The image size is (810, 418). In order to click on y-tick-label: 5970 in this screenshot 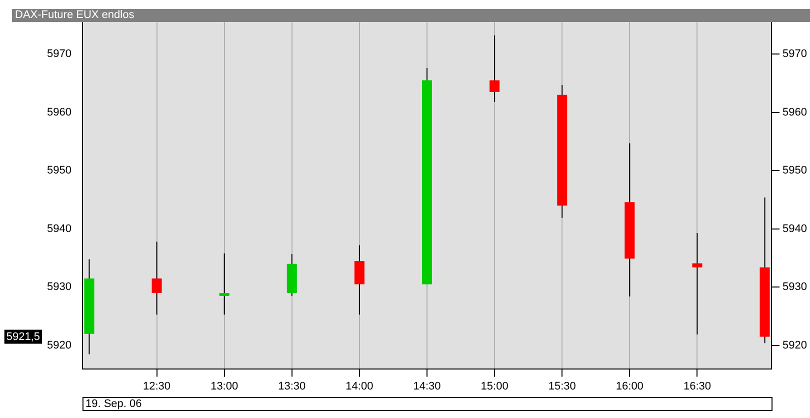, I will do `click(59, 54)`.